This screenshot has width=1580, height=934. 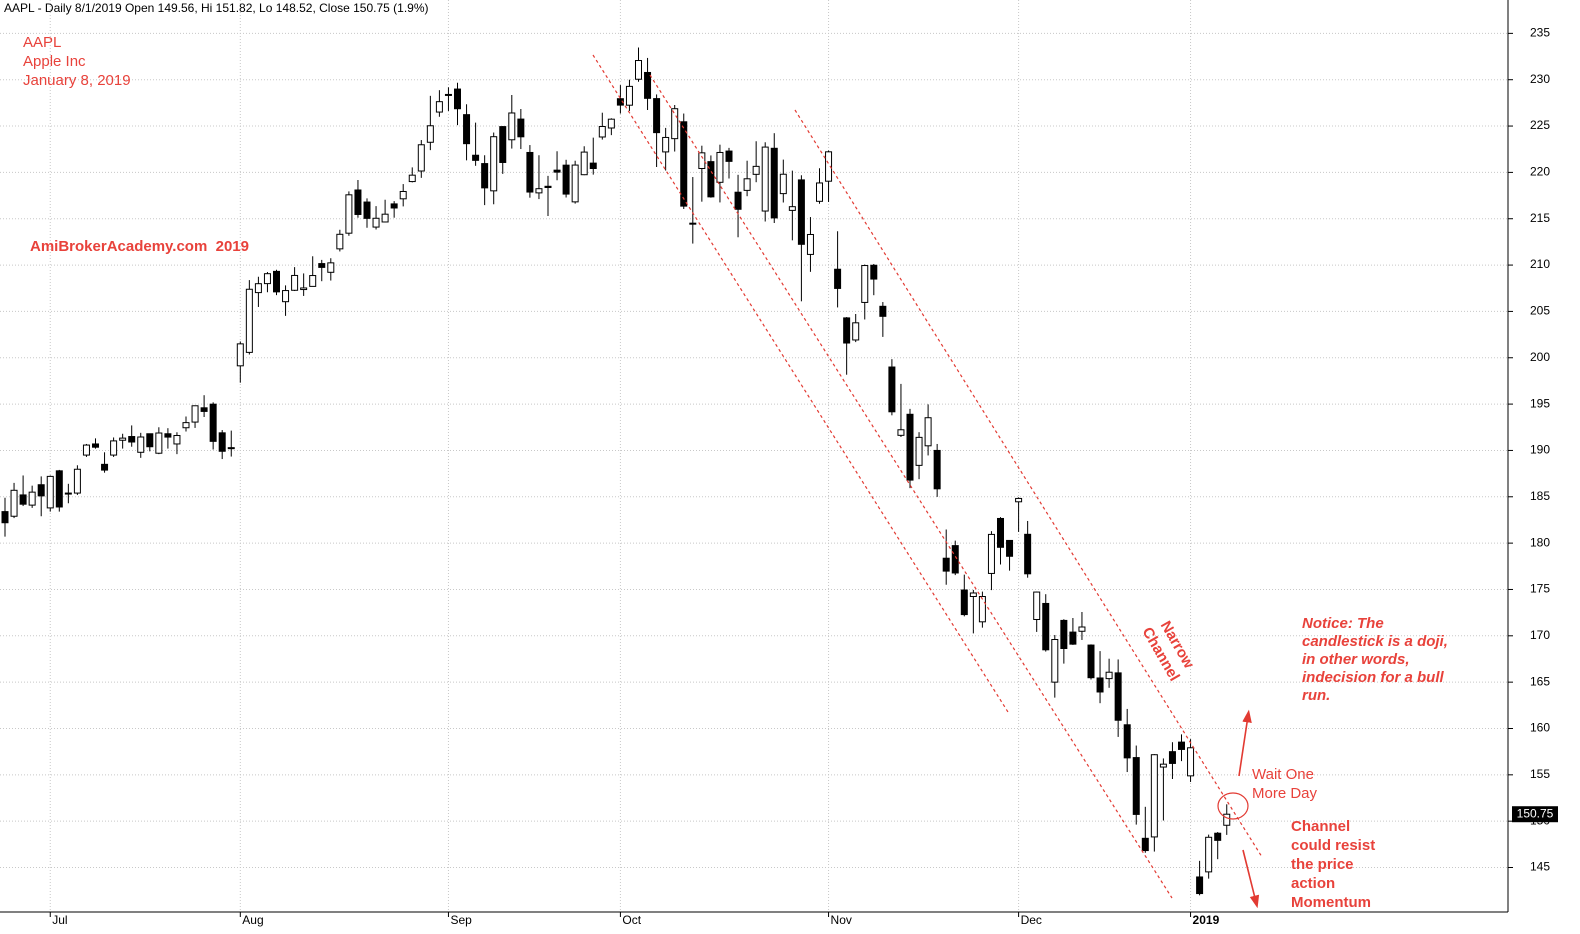 What do you see at coordinates (1031, 920) in the screenshot?
I see `x-tick-label: Dec` at bounding box center [1031, 920].